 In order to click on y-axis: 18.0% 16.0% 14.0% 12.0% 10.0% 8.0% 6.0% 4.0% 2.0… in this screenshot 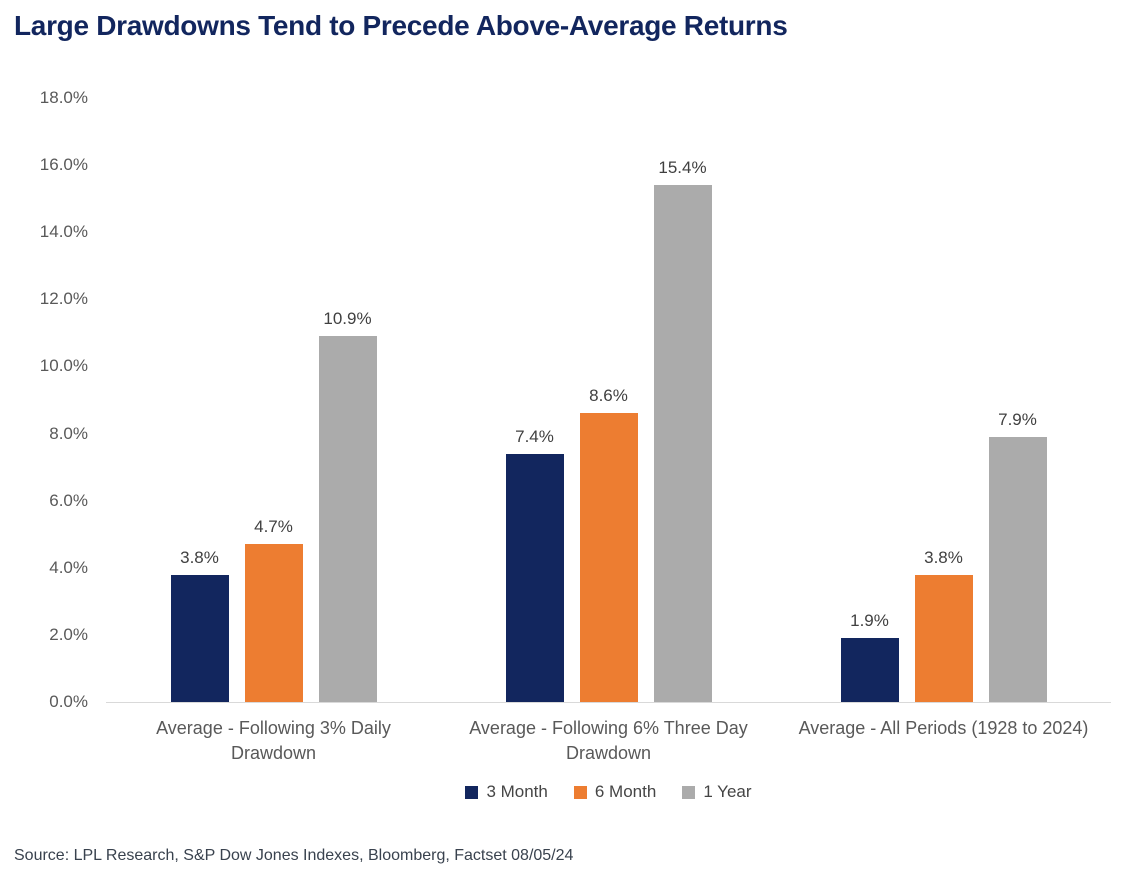, I will do `click(44, 436)`.